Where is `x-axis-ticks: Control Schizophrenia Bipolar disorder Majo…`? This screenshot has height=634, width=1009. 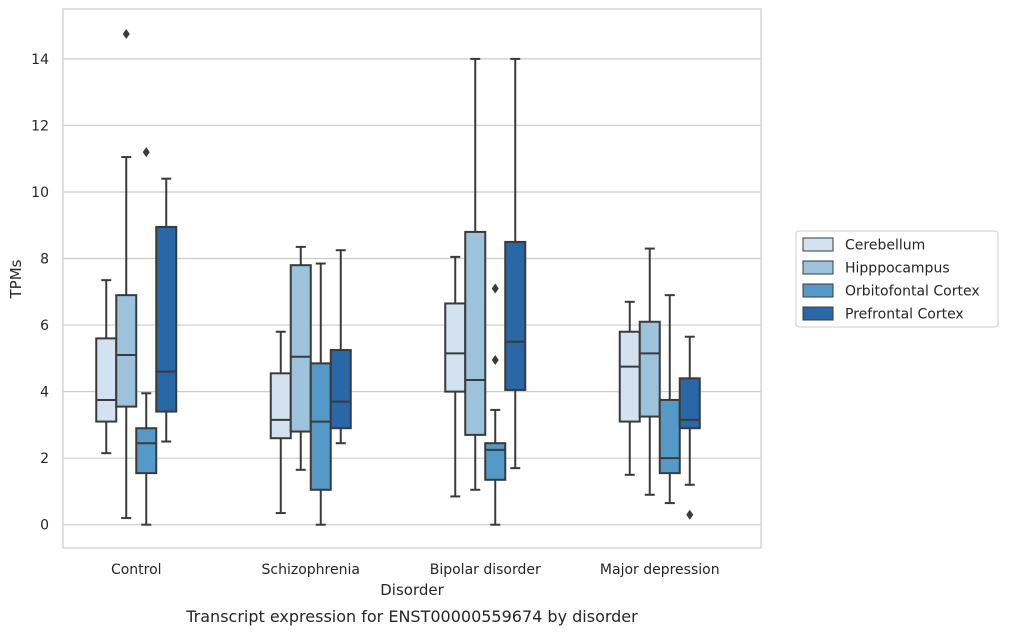 x-axis-ticks: Control Schizophrenia Bipolar disorder Majo… is located at coordinates (415, 570).